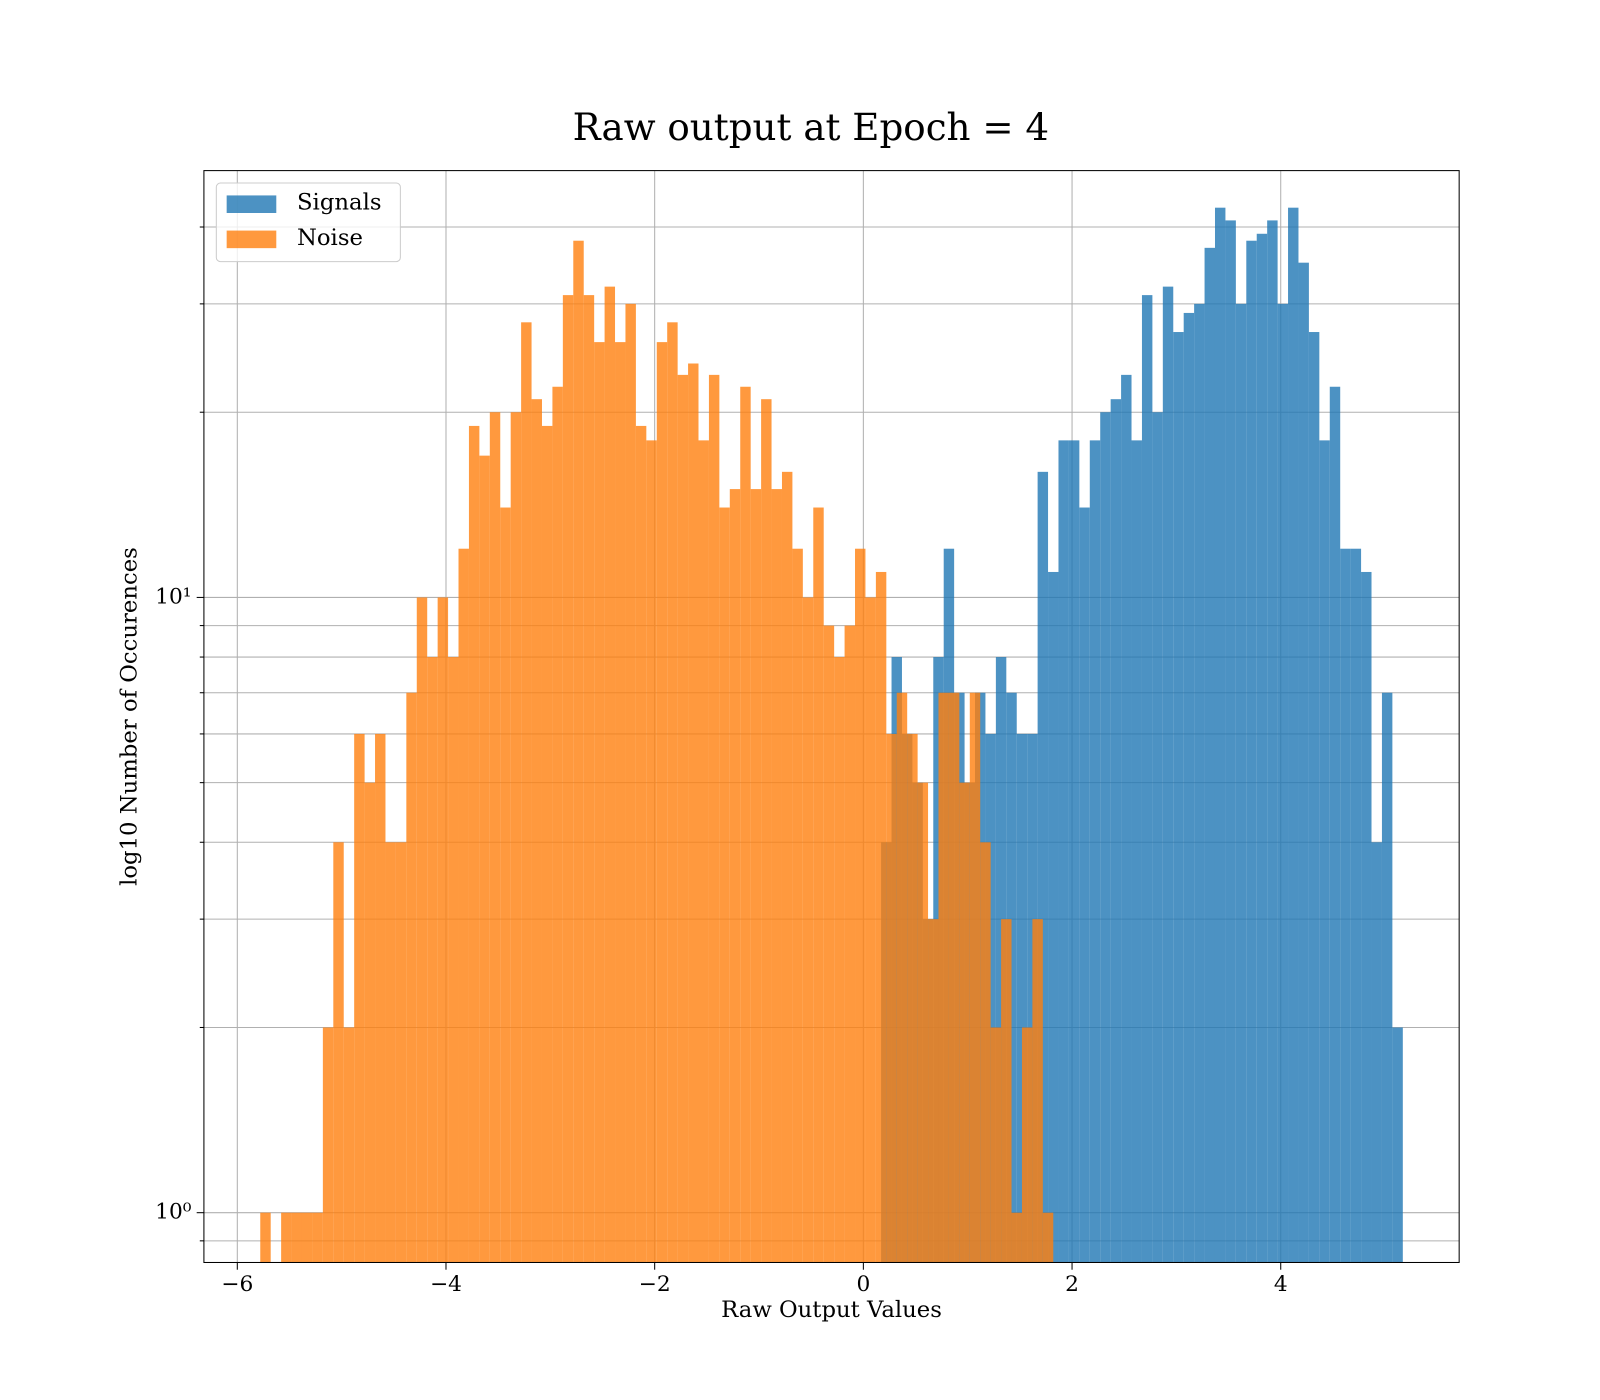 Image resolution: width=1600 pixels, height=1400 pixels. What do you see at coordinates (339, 203) in the screenshot?
I see `legend-label: Signals` at bounding box center [339, 203].